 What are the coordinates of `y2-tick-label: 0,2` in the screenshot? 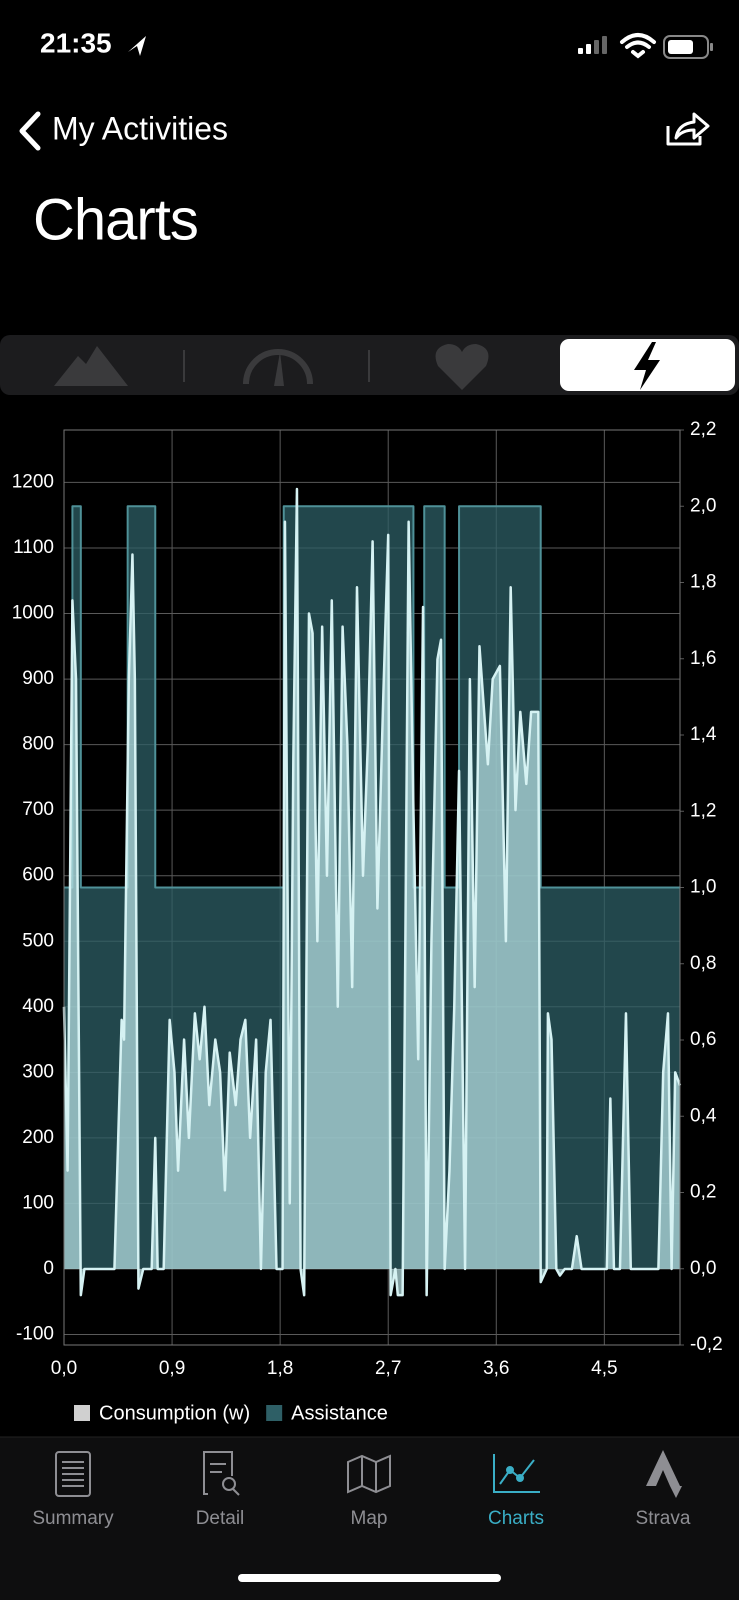 It's located at (703, 1192).